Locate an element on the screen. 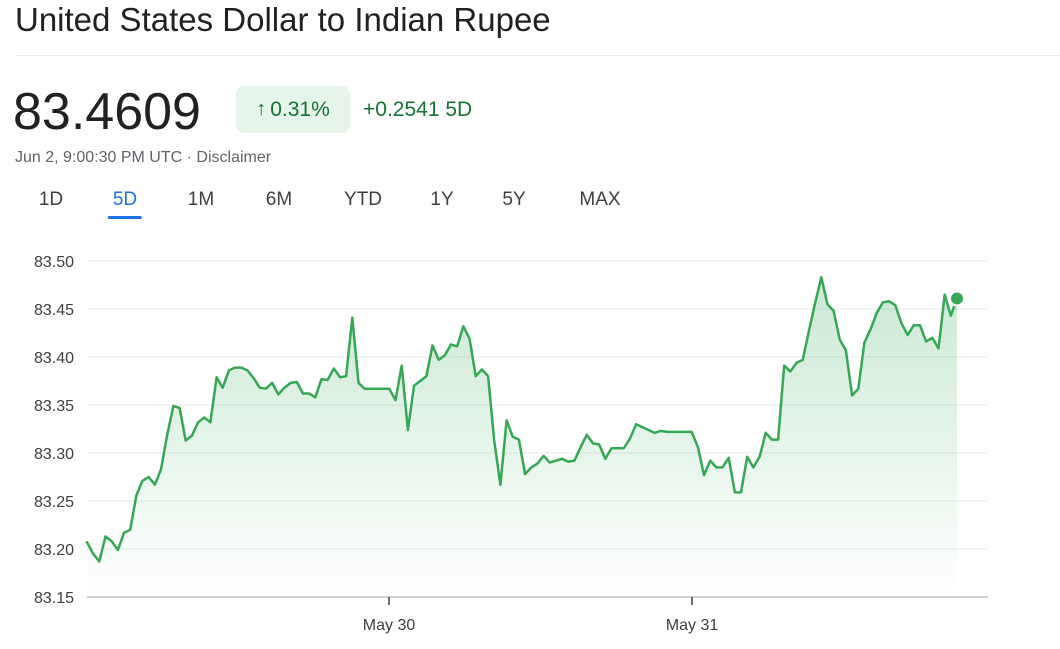 The image size is (1060, 649). y-tick-label: 83.35 is located at coordinates (54, 406).